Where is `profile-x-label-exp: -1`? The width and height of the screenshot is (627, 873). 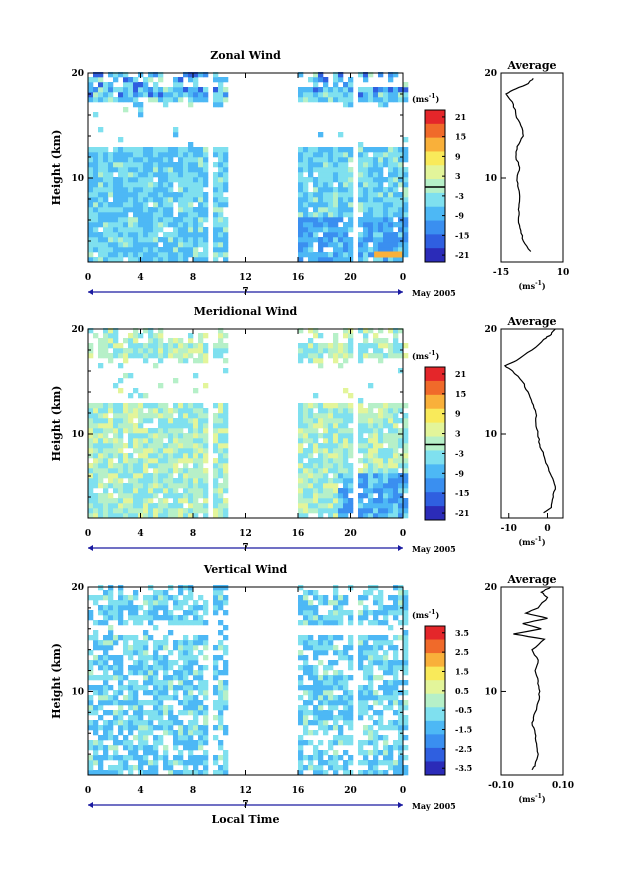
profile-x-label-exp: -1 is located at coordinates (538, 796).